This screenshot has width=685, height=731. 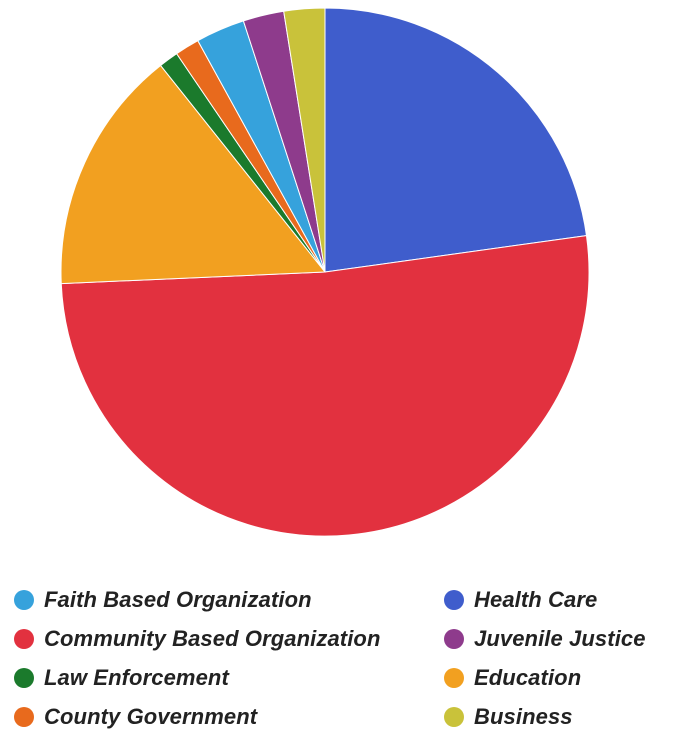 I want to click on legend-label: Education, so click(x=528, y=677).